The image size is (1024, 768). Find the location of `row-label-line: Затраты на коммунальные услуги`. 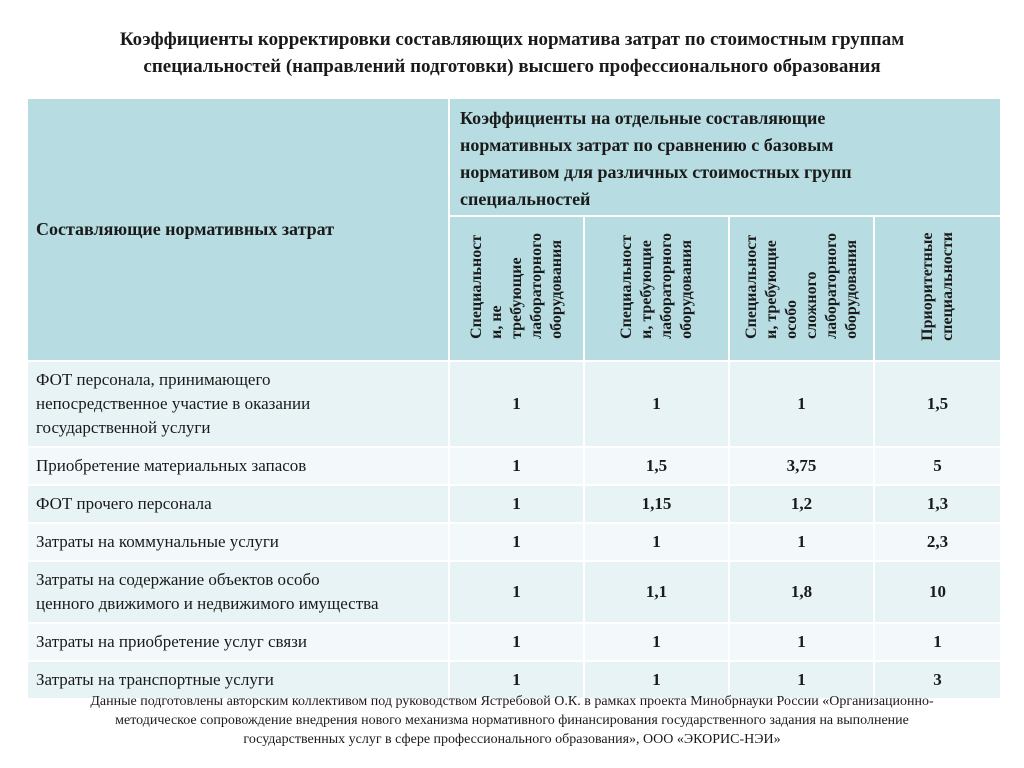

row-label-line: Затраты на коммунальные услуги is located at coordinates (157, 541).